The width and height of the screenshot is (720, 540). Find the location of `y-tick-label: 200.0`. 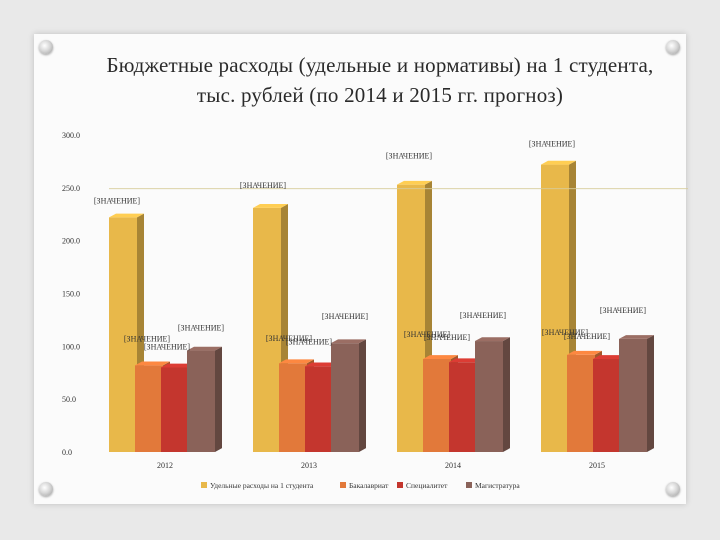

y-tick-label: 200.0 is located at coordinates (71, 241).